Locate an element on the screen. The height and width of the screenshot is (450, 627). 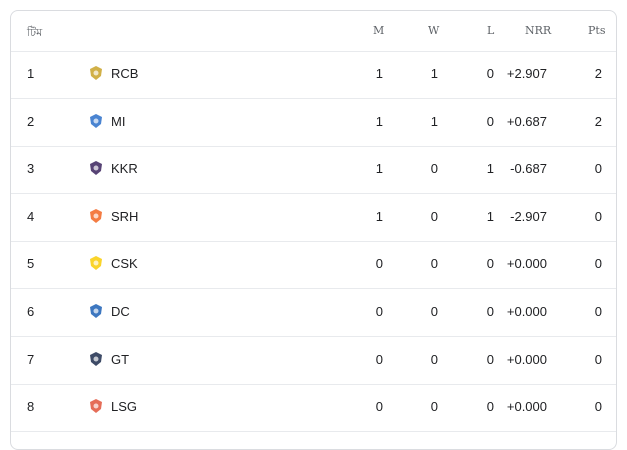
header-nrr: NRR is located at coordinates (538, 30).